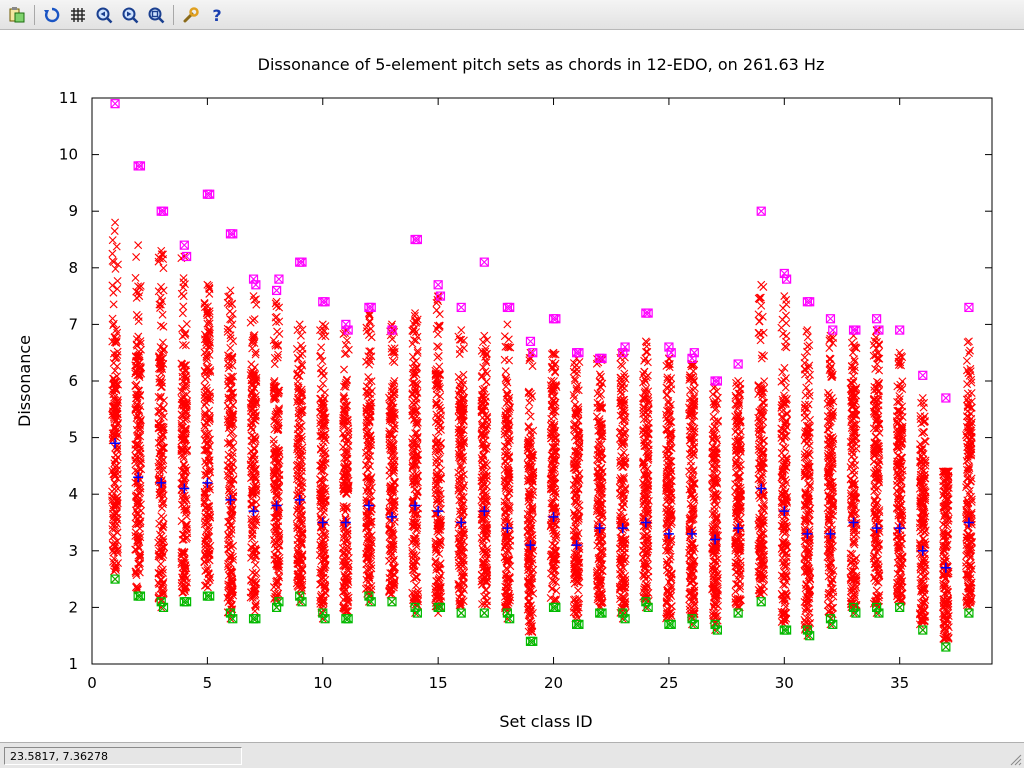 This screenshot has width=1024, height=768. Describe the element at coordinates (438, 395) in the screenshot. I see `x-tick: 15` at that location.